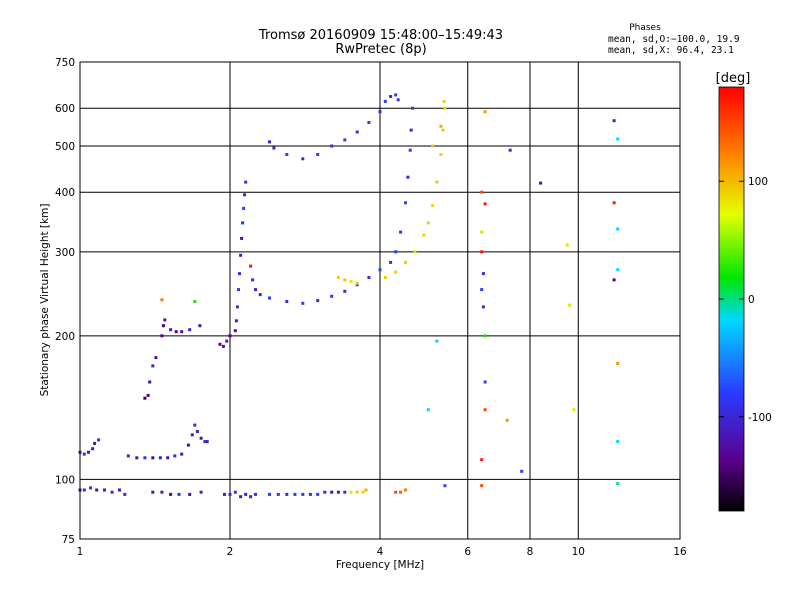 This screenshot has height=600, width=800. What do you see at coordinates (733, 78) in the screenshot?
I see `colorbar-label: [deg]` at bounding box center [733, 78].